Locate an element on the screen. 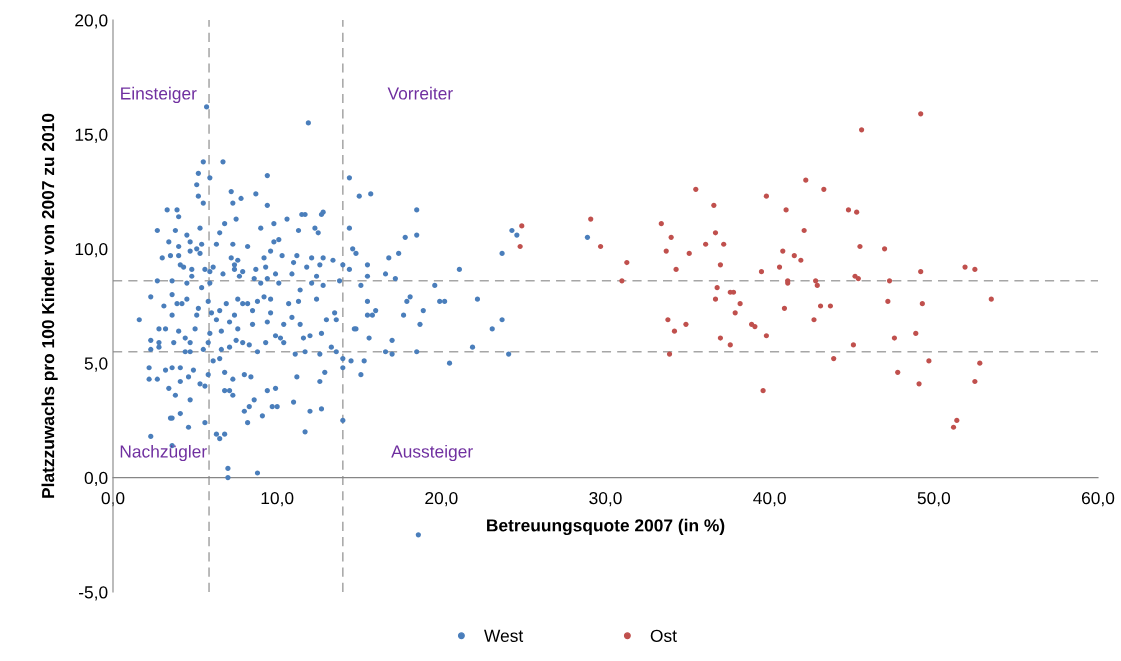  y-tick-label: -5,0 is located at coordinates (93, 593).